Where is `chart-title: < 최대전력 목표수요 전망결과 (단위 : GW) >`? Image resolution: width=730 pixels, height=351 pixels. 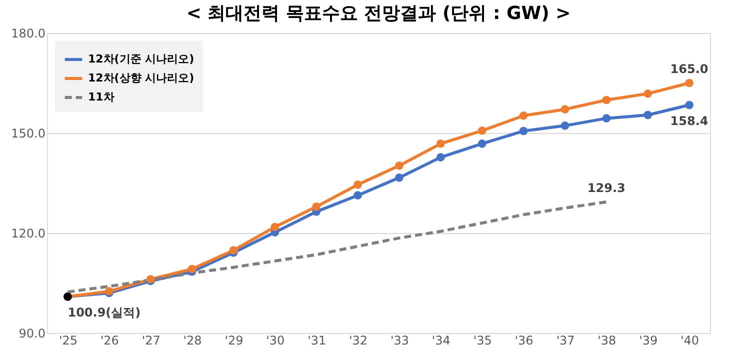 chart-title: < 최대전력 목표수요 전망결과 (단위 : GW) > is located at coordinates (378, 13).